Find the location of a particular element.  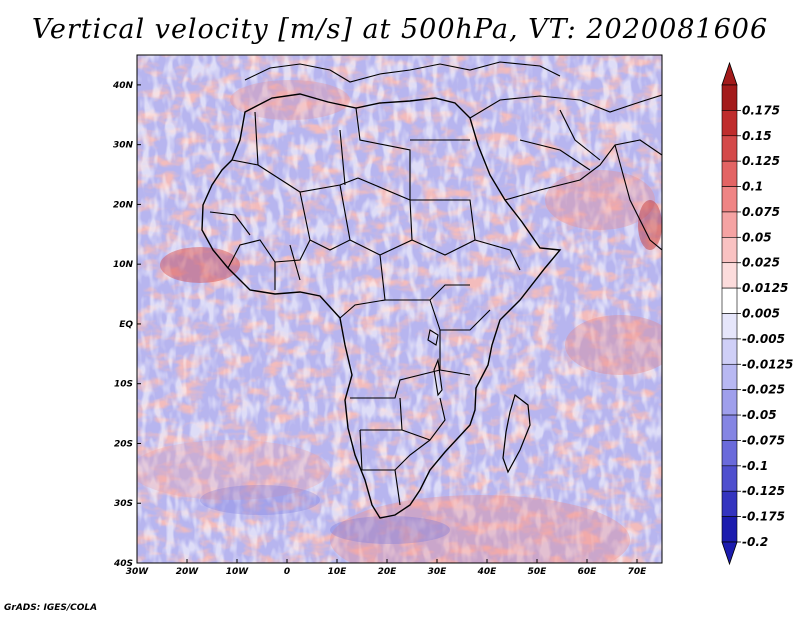

lat-label: 30N is located at coordinates (123, 146).